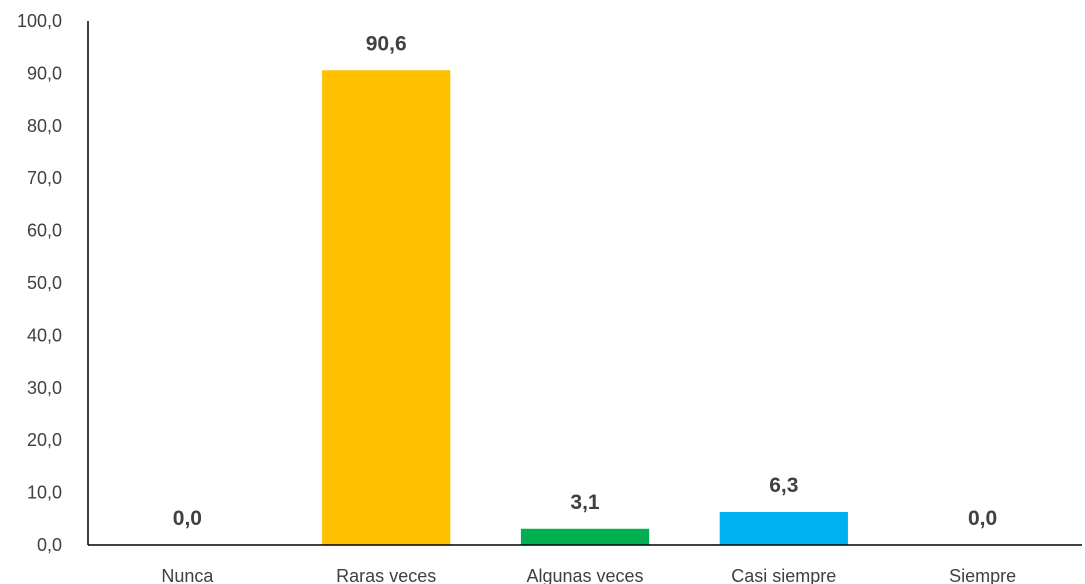 This screenshot has height=584, width=1085. Describe the element at coordinates (44, 126) in the screenshot. I see `y-tick-label: 80,0` at that location.